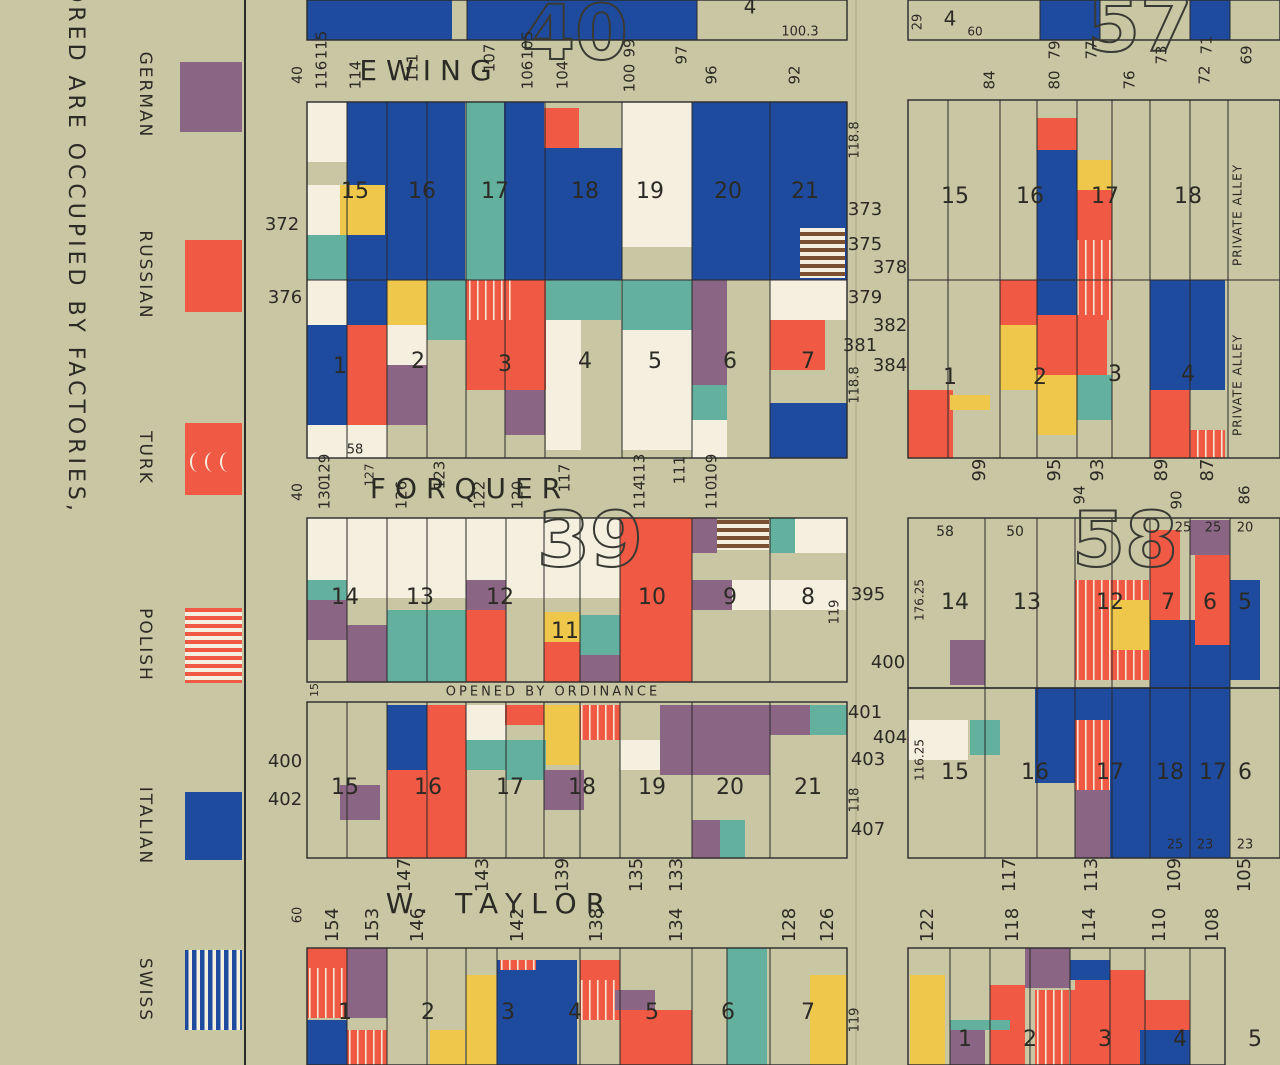 Image resolution: width=1280 pixels, height=1065 pixels. What do you see at coordinates (285, 297) in the screenshot?
I see `lot-number: 376` at bounding box center [285, 297].